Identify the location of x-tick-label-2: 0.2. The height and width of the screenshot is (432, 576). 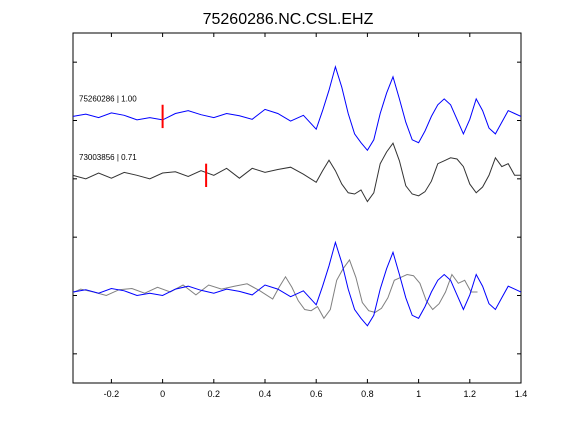
(214, 394).